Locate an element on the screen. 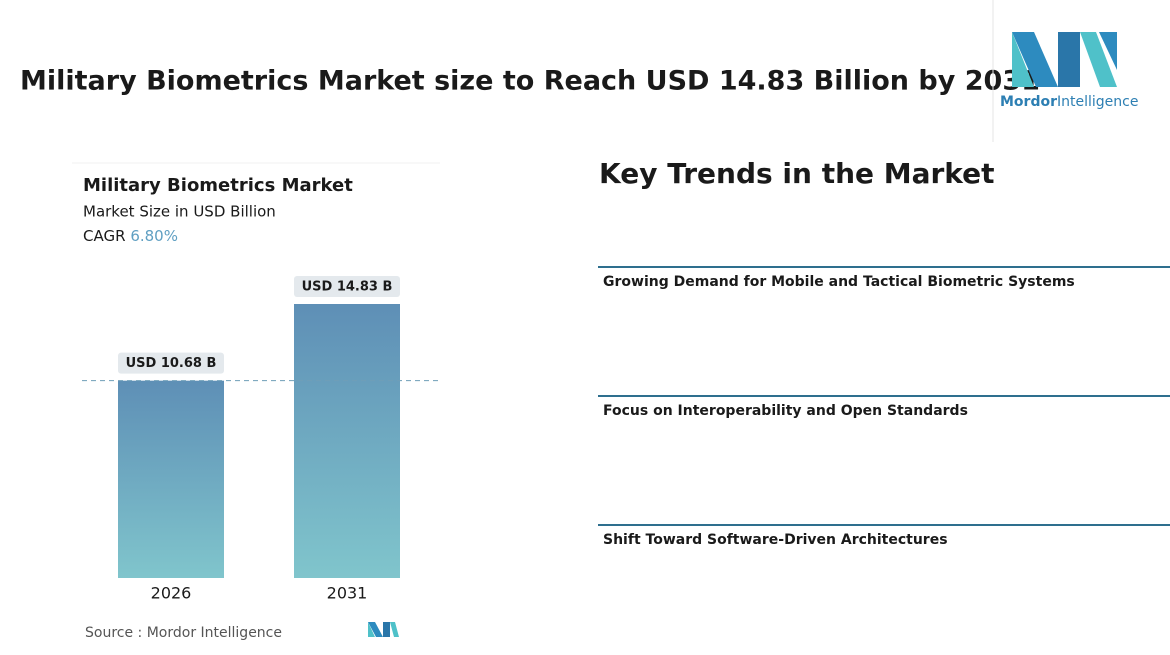 Image resolution: width=1170 pixels, height=655 pixels. small-logo is located at coordinates (383, 629).